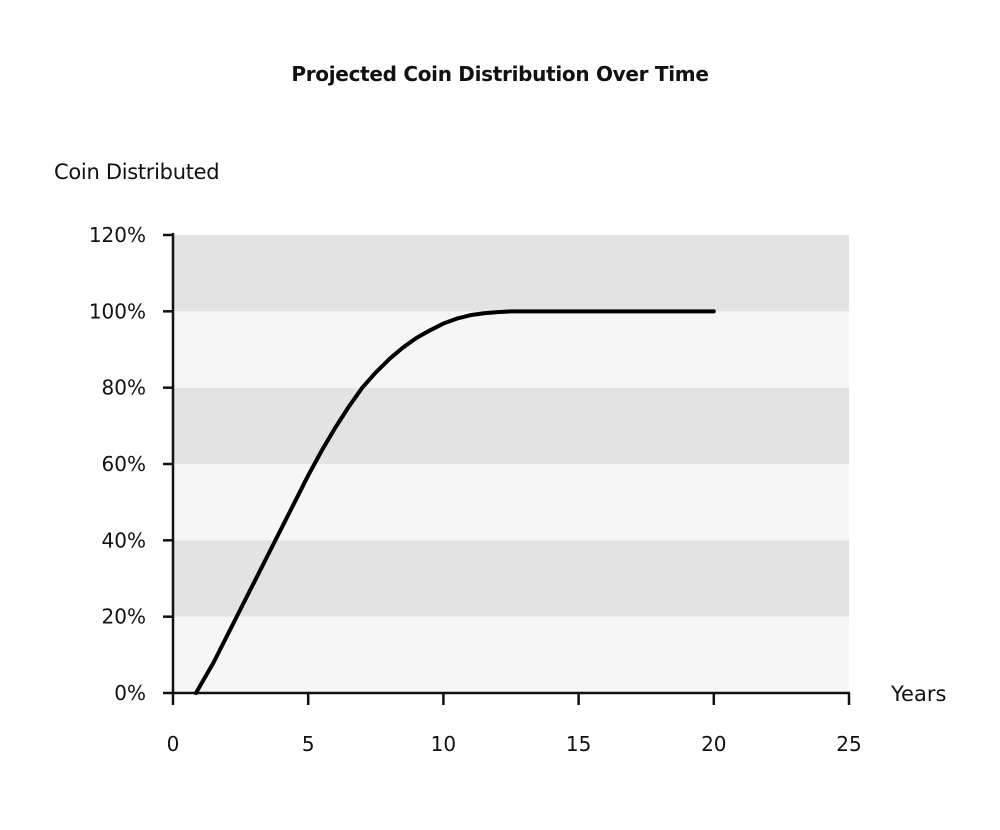 The image size is (1000, 830). Describe the element at coordinates (124, 540) in the screenshot. I see `y-tick-label: 40%` at that location.